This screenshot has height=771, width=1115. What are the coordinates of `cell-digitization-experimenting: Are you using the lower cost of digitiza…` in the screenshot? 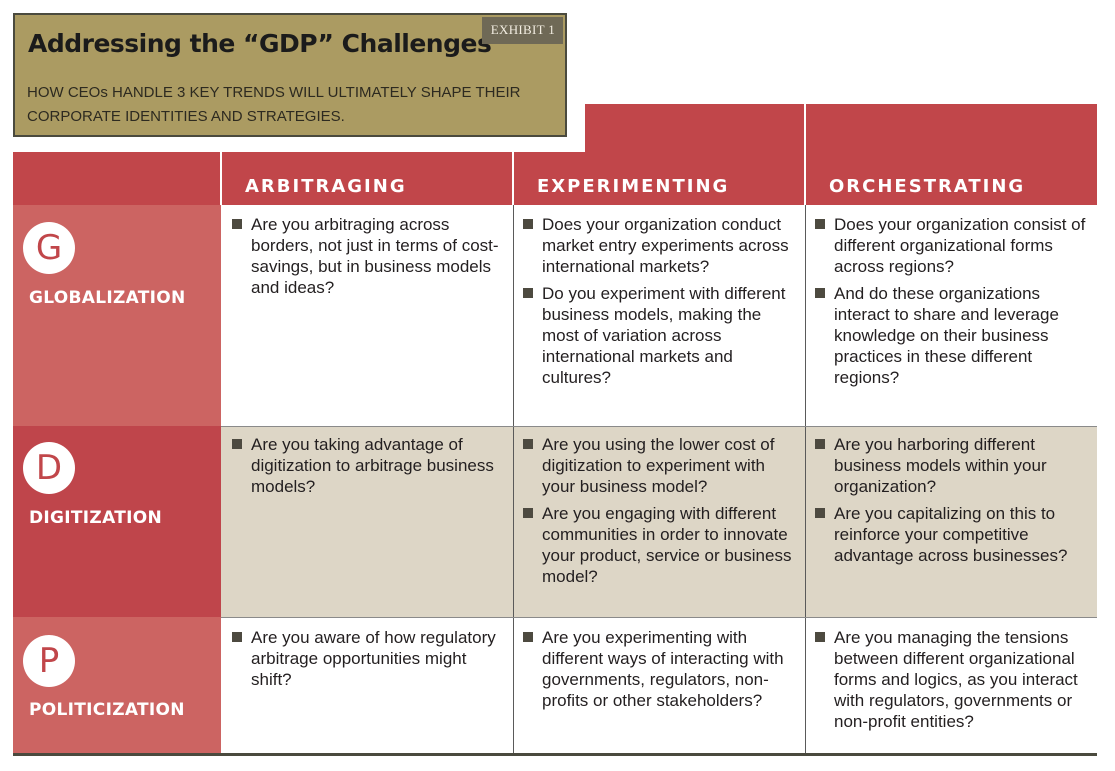 It's located at (660, 513).